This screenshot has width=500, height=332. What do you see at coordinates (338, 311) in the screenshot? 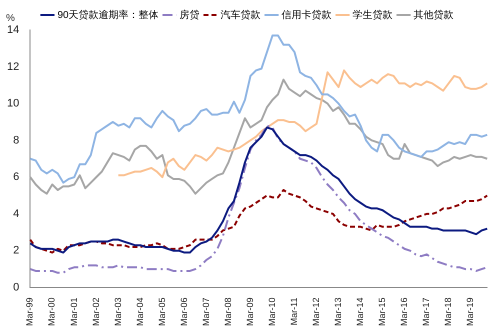
I see `x-tick-label: Mar-13` at bounding box center [338, 311].